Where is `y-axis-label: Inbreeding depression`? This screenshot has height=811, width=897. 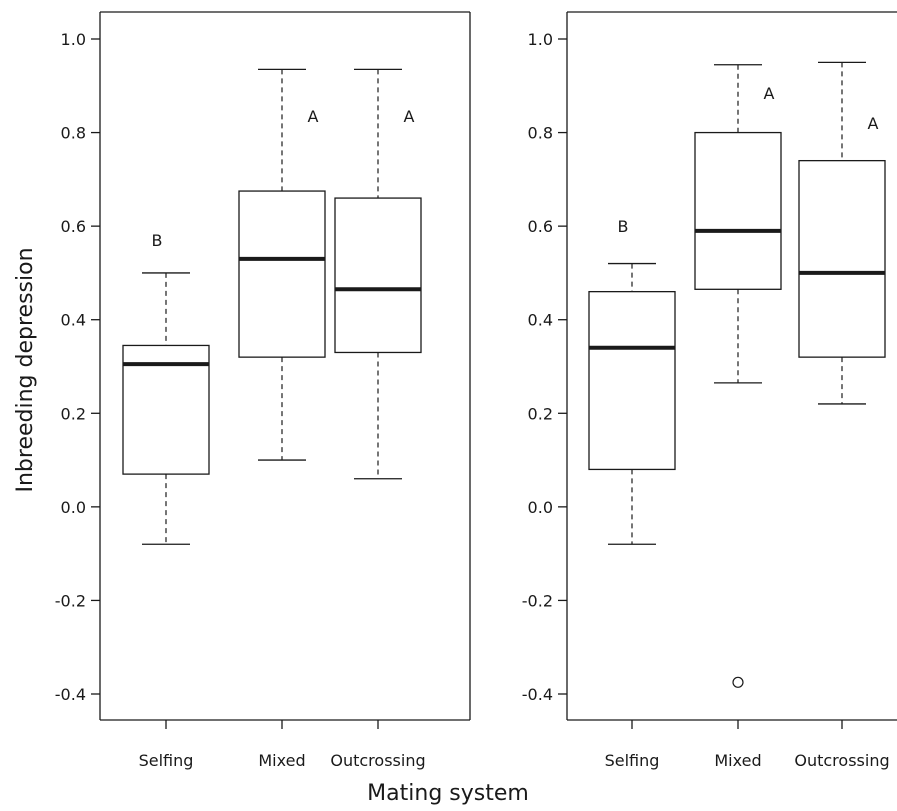 y-axis-label: Inbreeding depression is located at coordinates (25, 369).